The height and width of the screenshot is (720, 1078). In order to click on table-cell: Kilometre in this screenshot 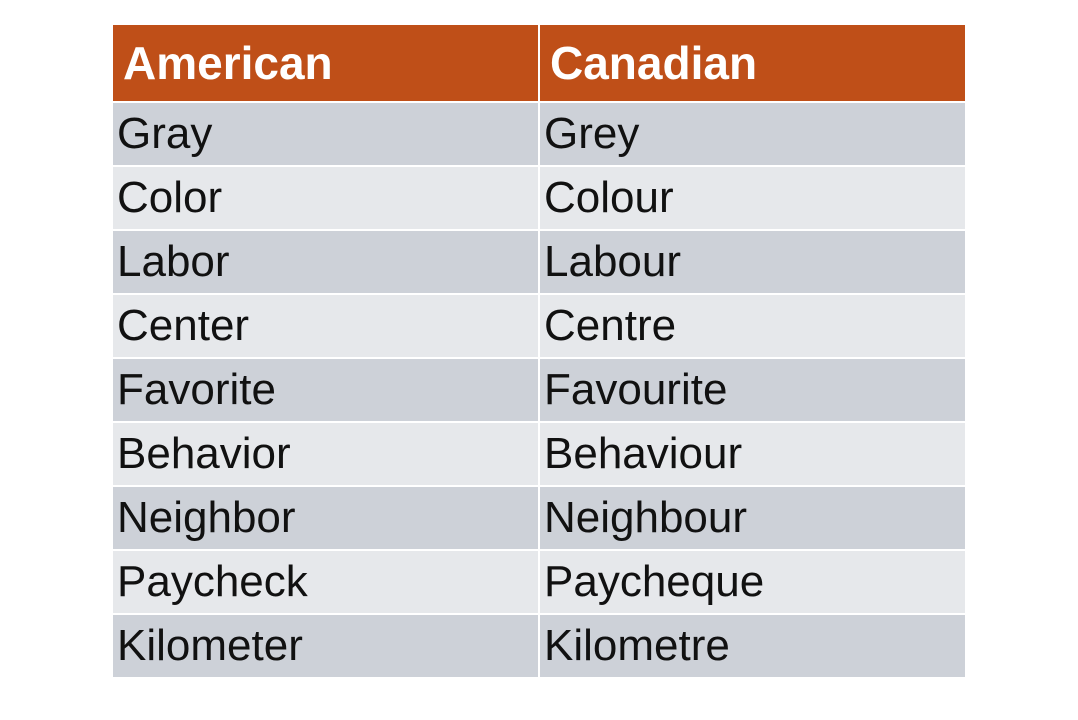, I will do `click(752, 645)`.